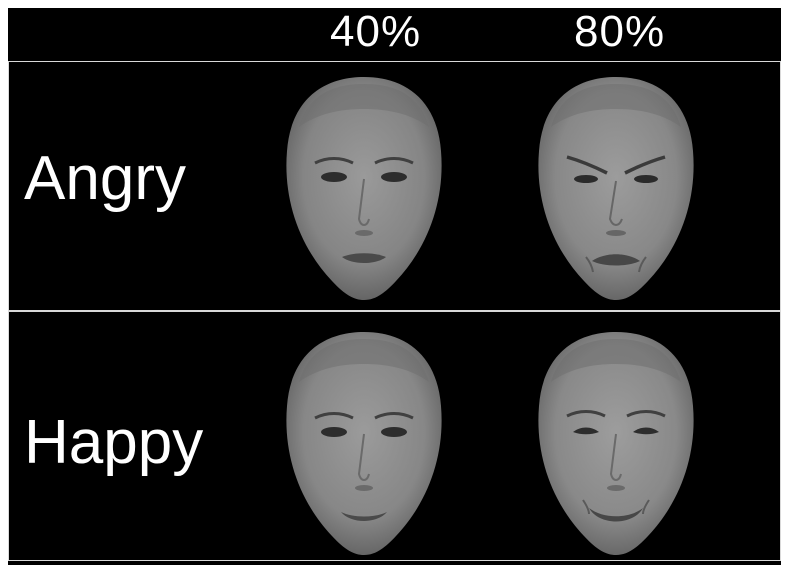 This screenshot has width=789, height=575. Describe the element at coordinates (620, 31) in the screenshot. I see `column-label-80: 80%` at that location.